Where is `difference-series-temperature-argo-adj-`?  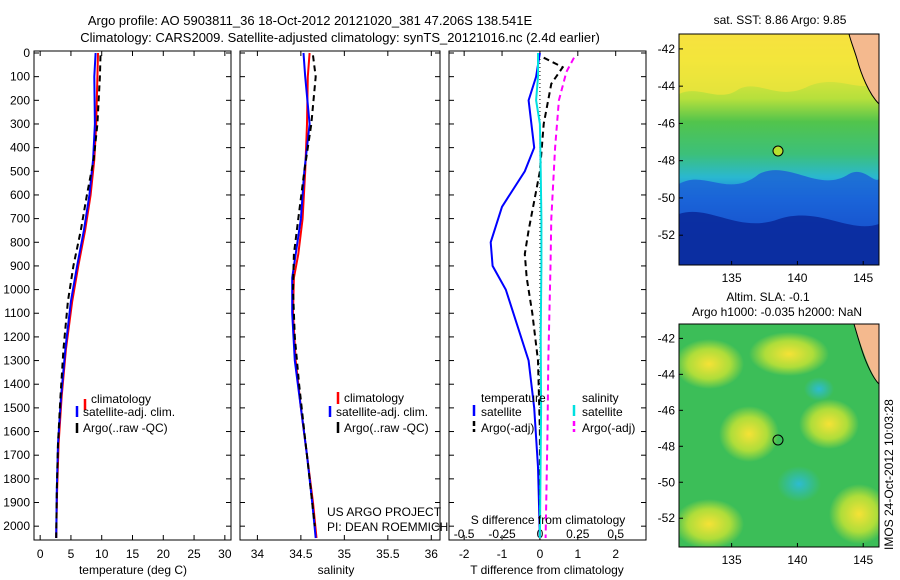 difference-series-temperature-argo-adj- is located at coordinates (544, 297).